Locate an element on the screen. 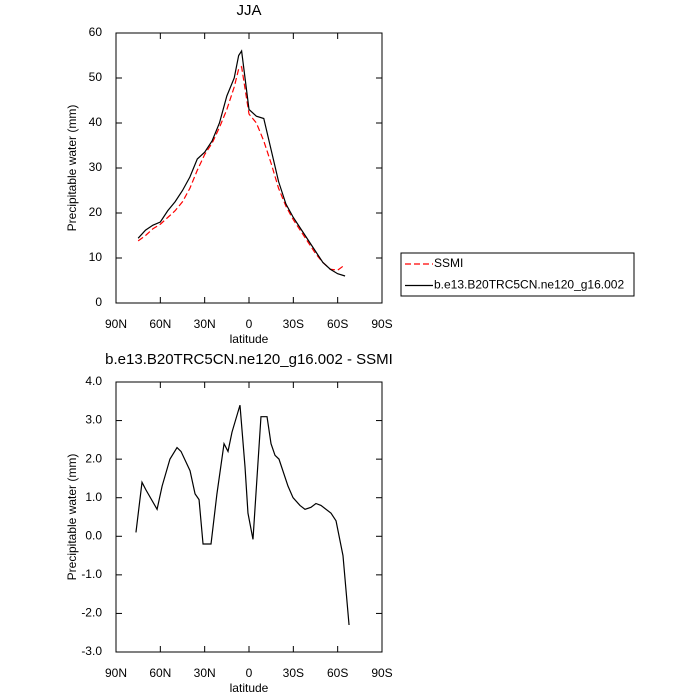  y-tick-label: 0.0 is located at coordinates (93, 535).